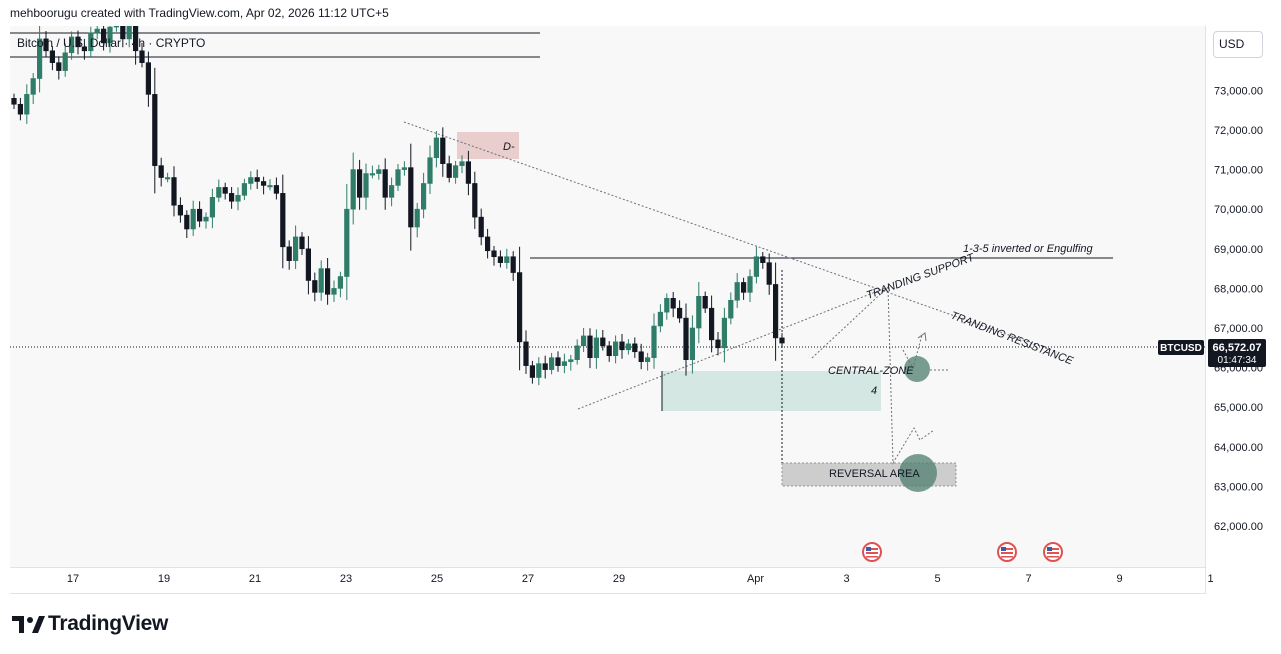 The width and height of the screenshot is (1281, 654). What do you see at coordinates (111, 43) in the screenshot?
I see `symbol-title: Bitcoin / U.S. Dollar · 4h · CRYPTO` at bounding box center [111, 43].